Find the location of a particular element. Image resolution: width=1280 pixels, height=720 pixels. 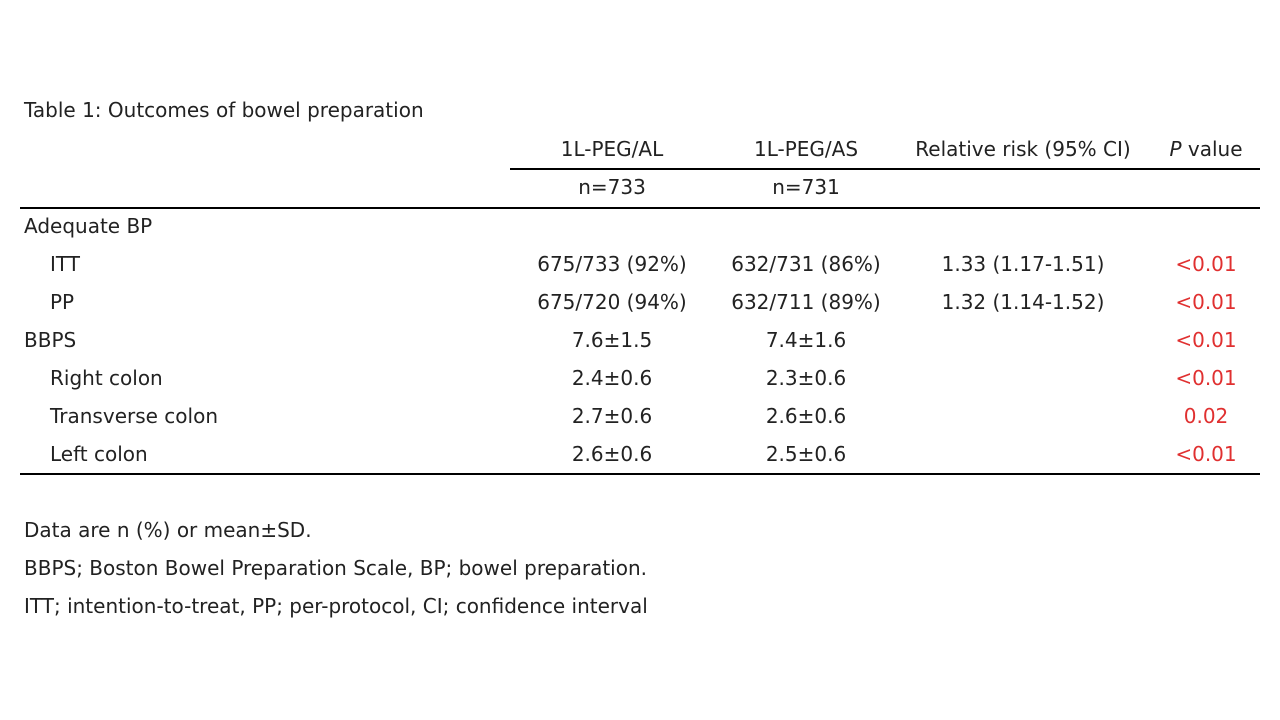

row-g2: 2.3±0.6 is located at coordinates (806, 378).